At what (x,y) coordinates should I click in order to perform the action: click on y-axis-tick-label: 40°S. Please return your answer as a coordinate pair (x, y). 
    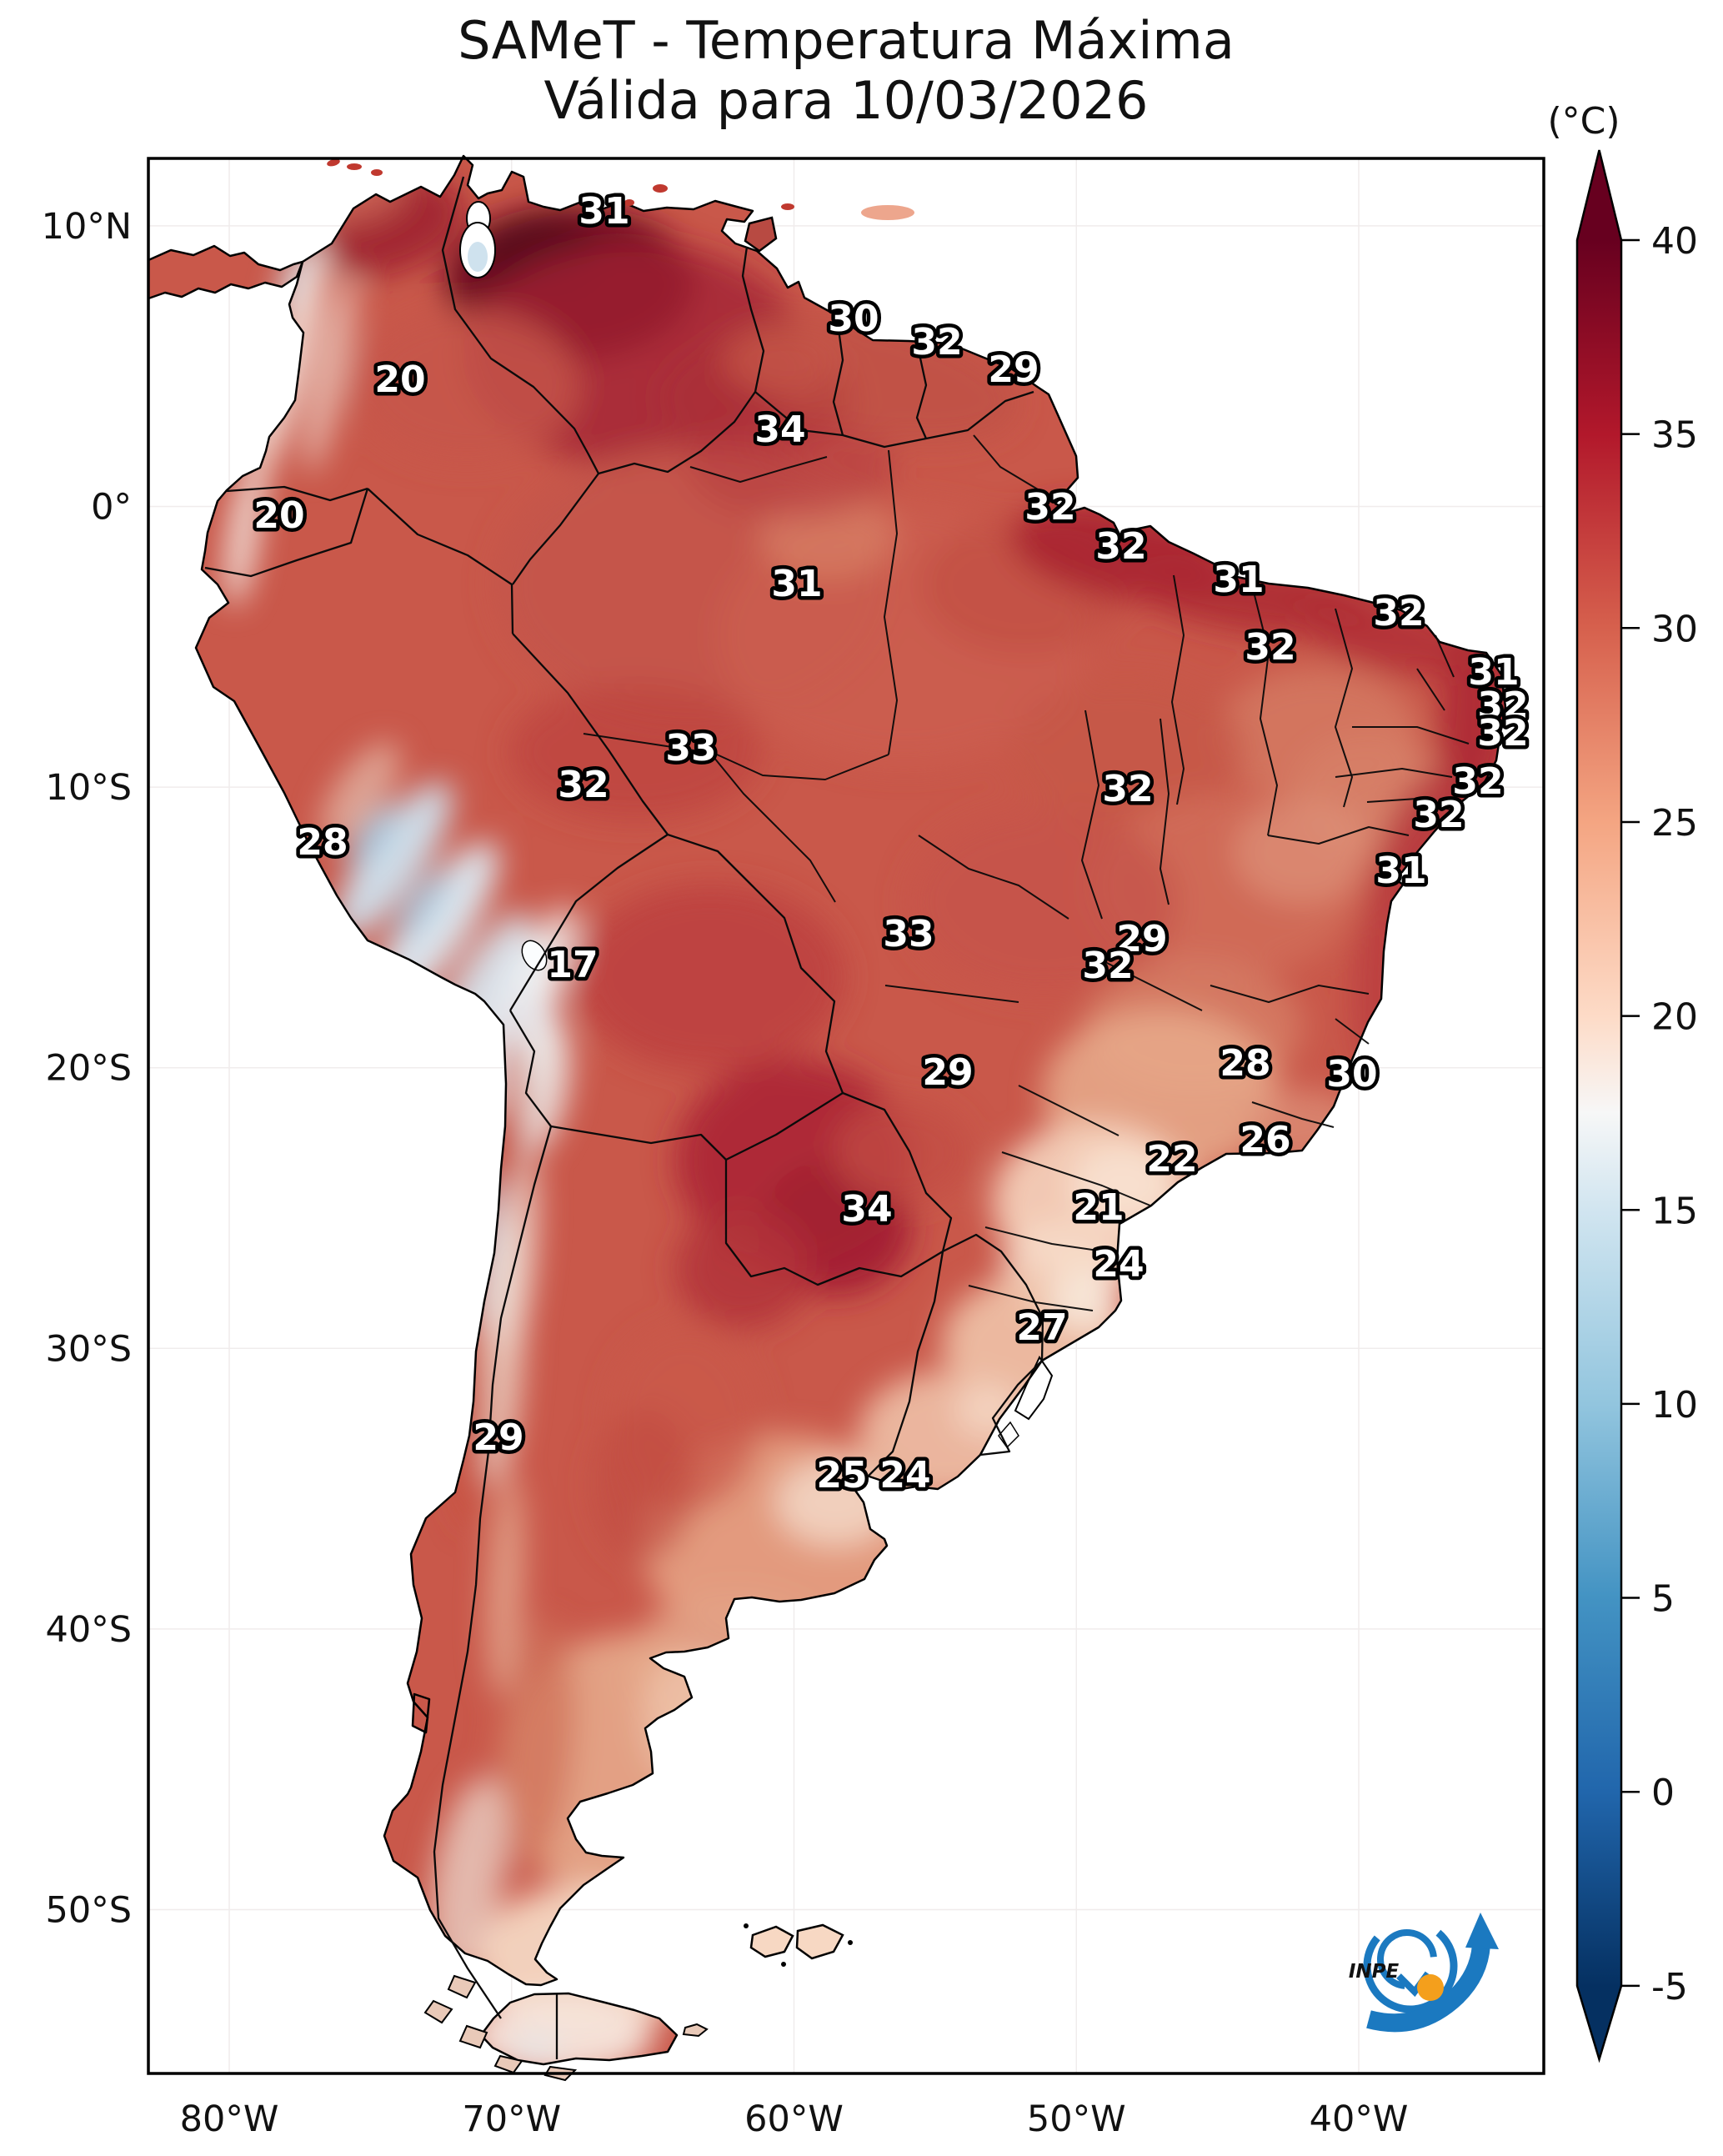
    Looking at the image, I should click on (89, 1630).